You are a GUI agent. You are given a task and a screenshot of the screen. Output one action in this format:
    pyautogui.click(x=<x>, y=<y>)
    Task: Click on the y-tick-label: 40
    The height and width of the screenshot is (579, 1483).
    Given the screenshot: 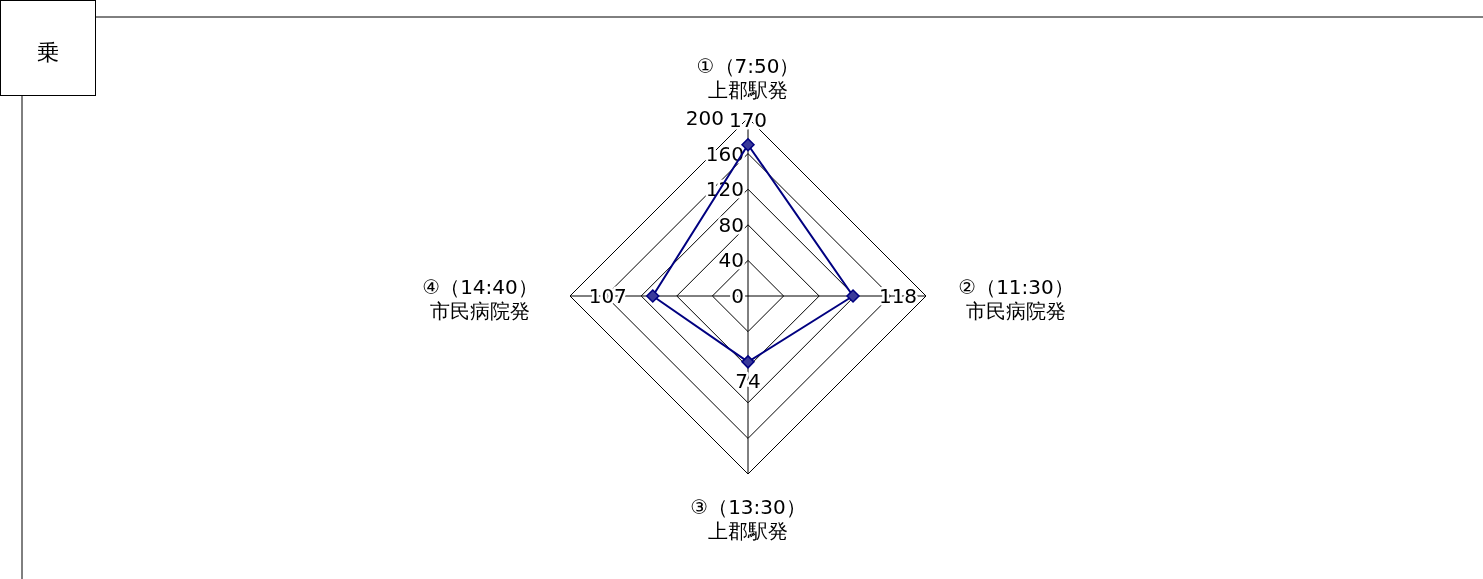 What is the action you would take?
    pyautogui.click(x=731, y=260)
    